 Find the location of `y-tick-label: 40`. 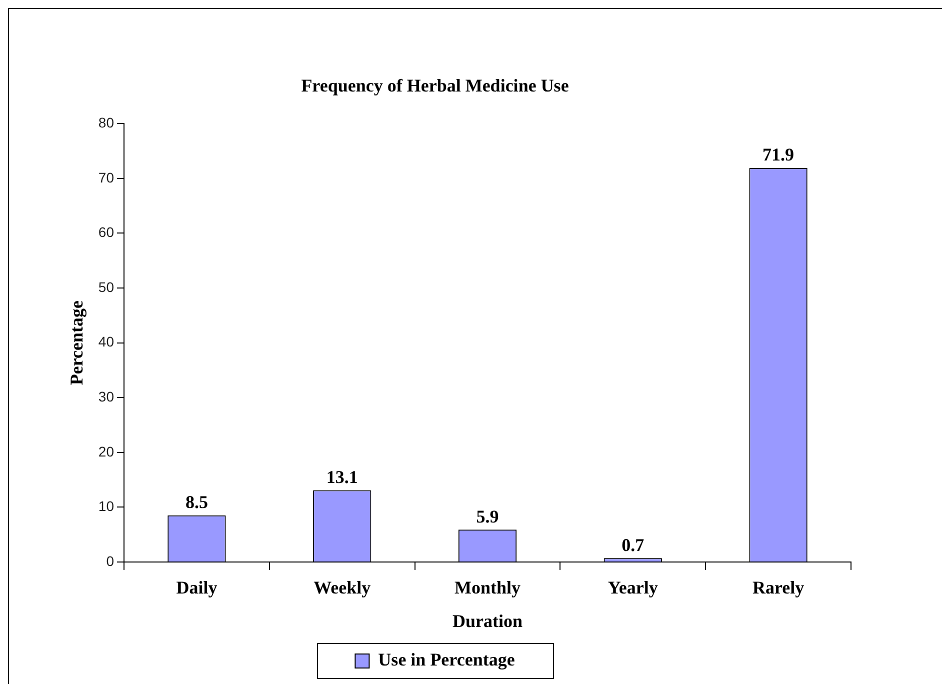

y-tick-label: 40 is located at coordinates (106, 342).